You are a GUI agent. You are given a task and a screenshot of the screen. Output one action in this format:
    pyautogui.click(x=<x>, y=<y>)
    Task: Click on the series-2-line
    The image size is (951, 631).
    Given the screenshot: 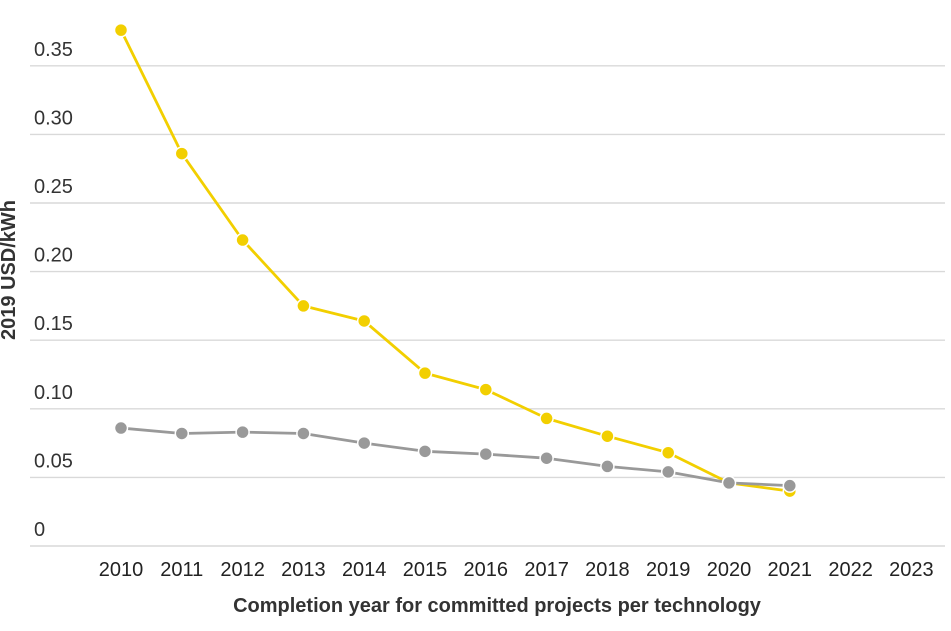 What is the action you would take?
    pyautogui.click(x=455, y=456)
    